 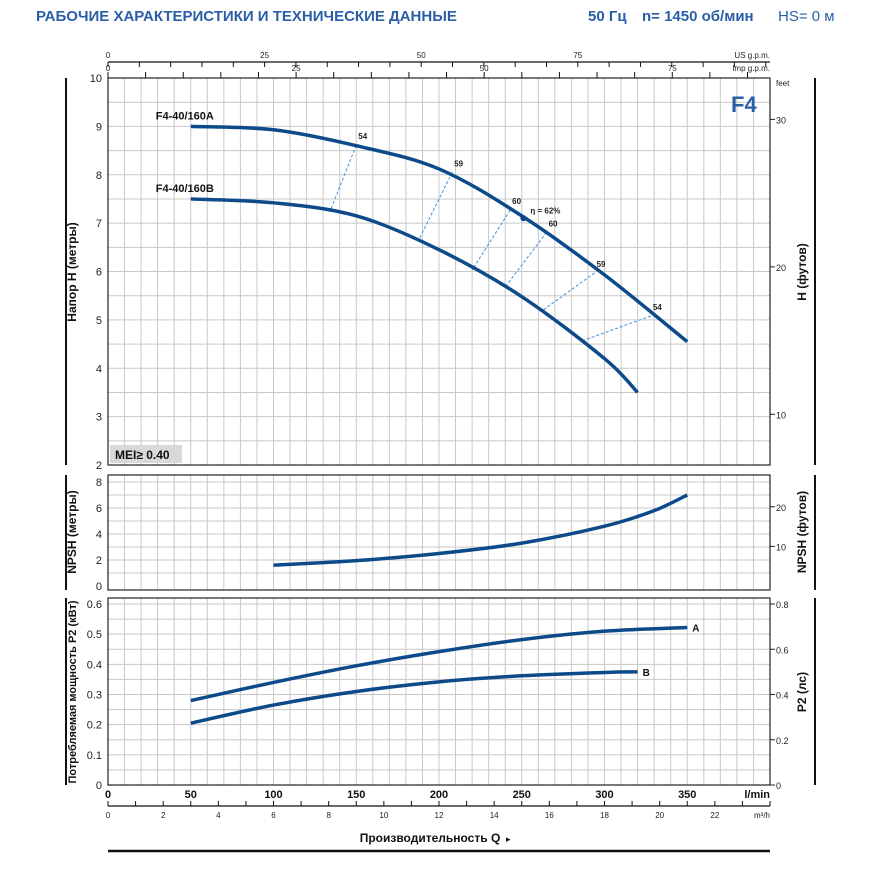 I want to click on y-axis-title-head: Напор H (метры), so click(x=72, y=271).